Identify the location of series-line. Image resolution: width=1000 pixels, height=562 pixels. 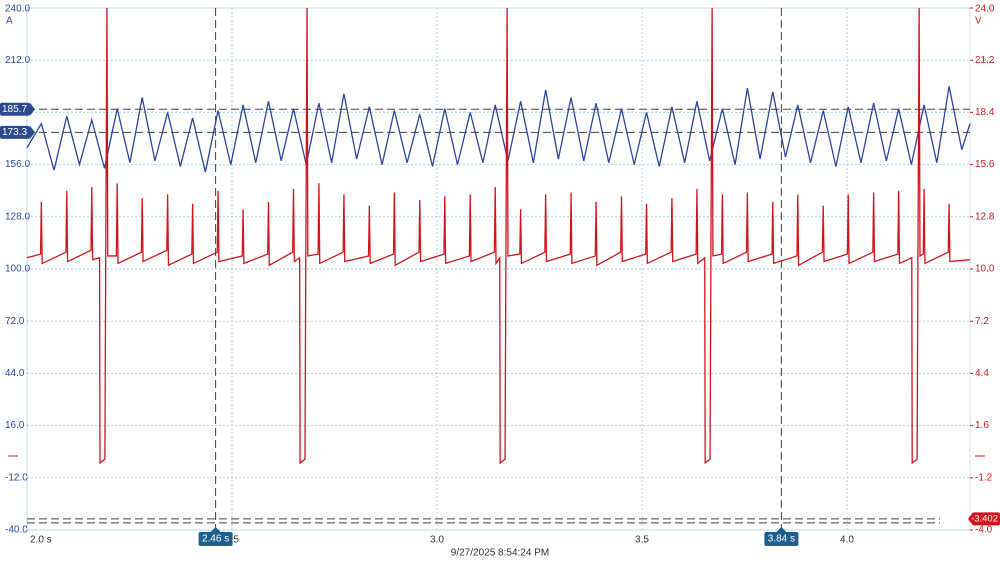
(498, 129).